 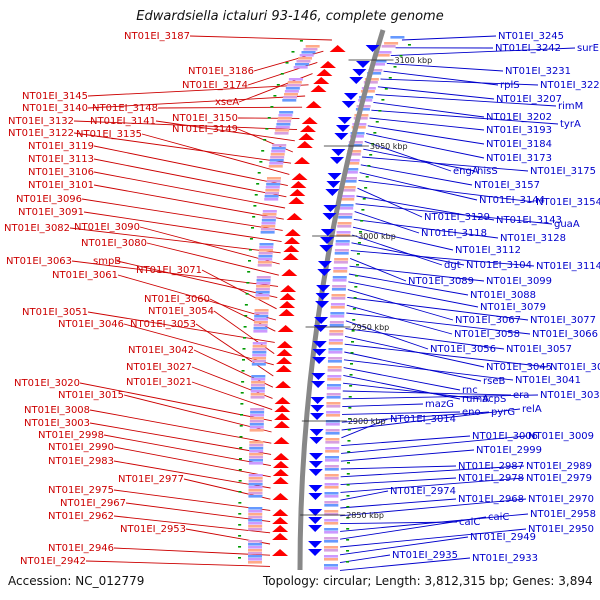 What do you see at coordinates (491, 499) in the screenshot?
I see `gene-label-right: NT01EI_2968` at bounding box center [491, 499].